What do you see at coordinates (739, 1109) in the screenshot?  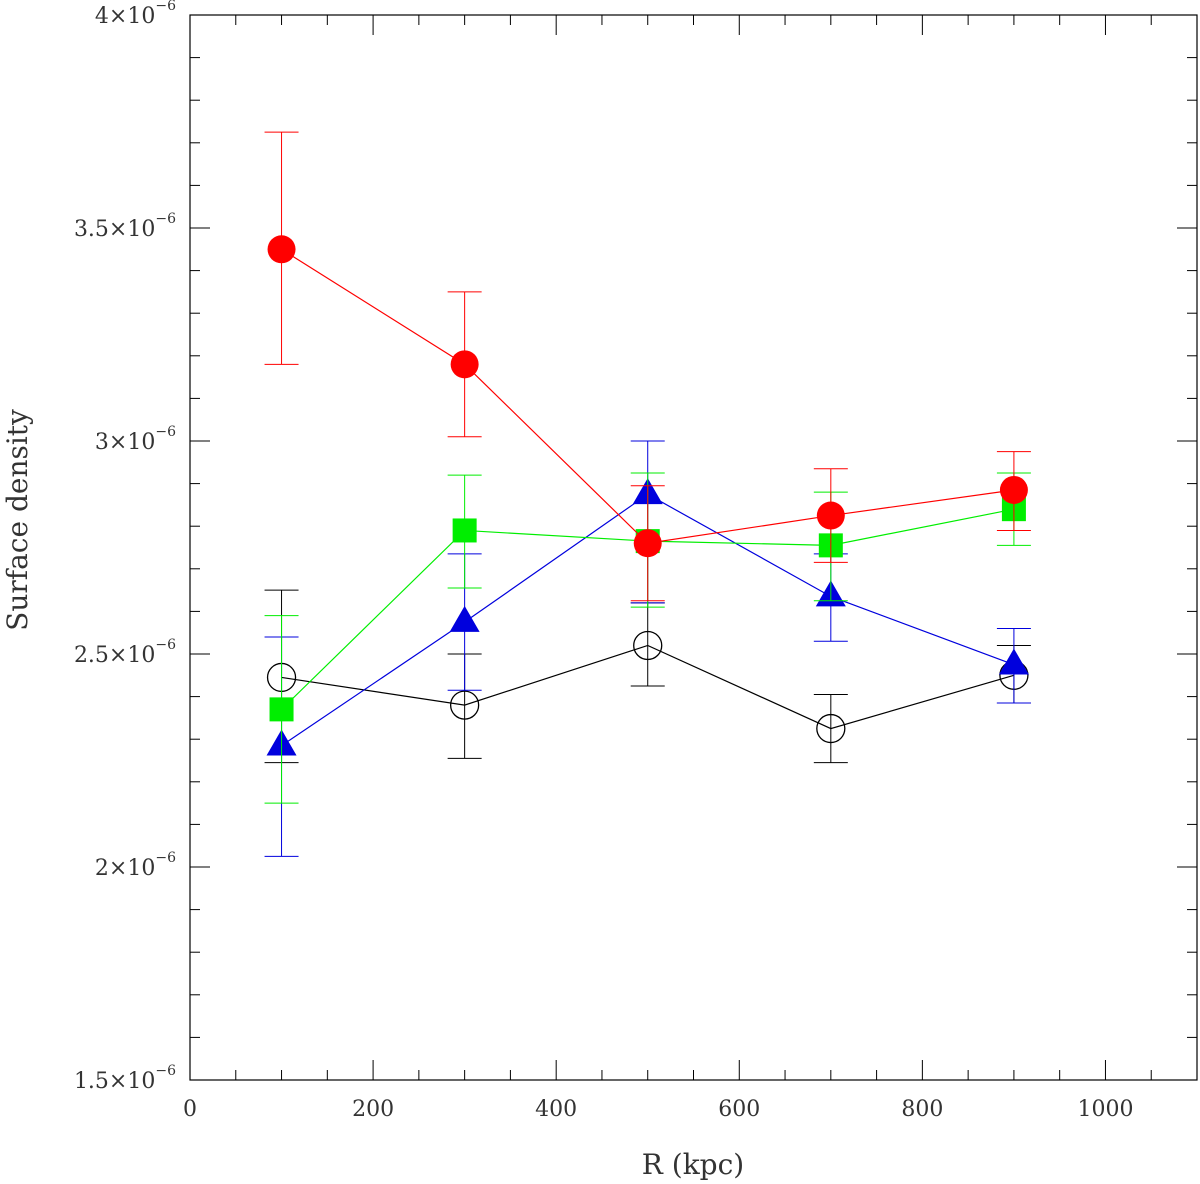 I see `x-tick-label: 600` at bounding box center [739, 1109].